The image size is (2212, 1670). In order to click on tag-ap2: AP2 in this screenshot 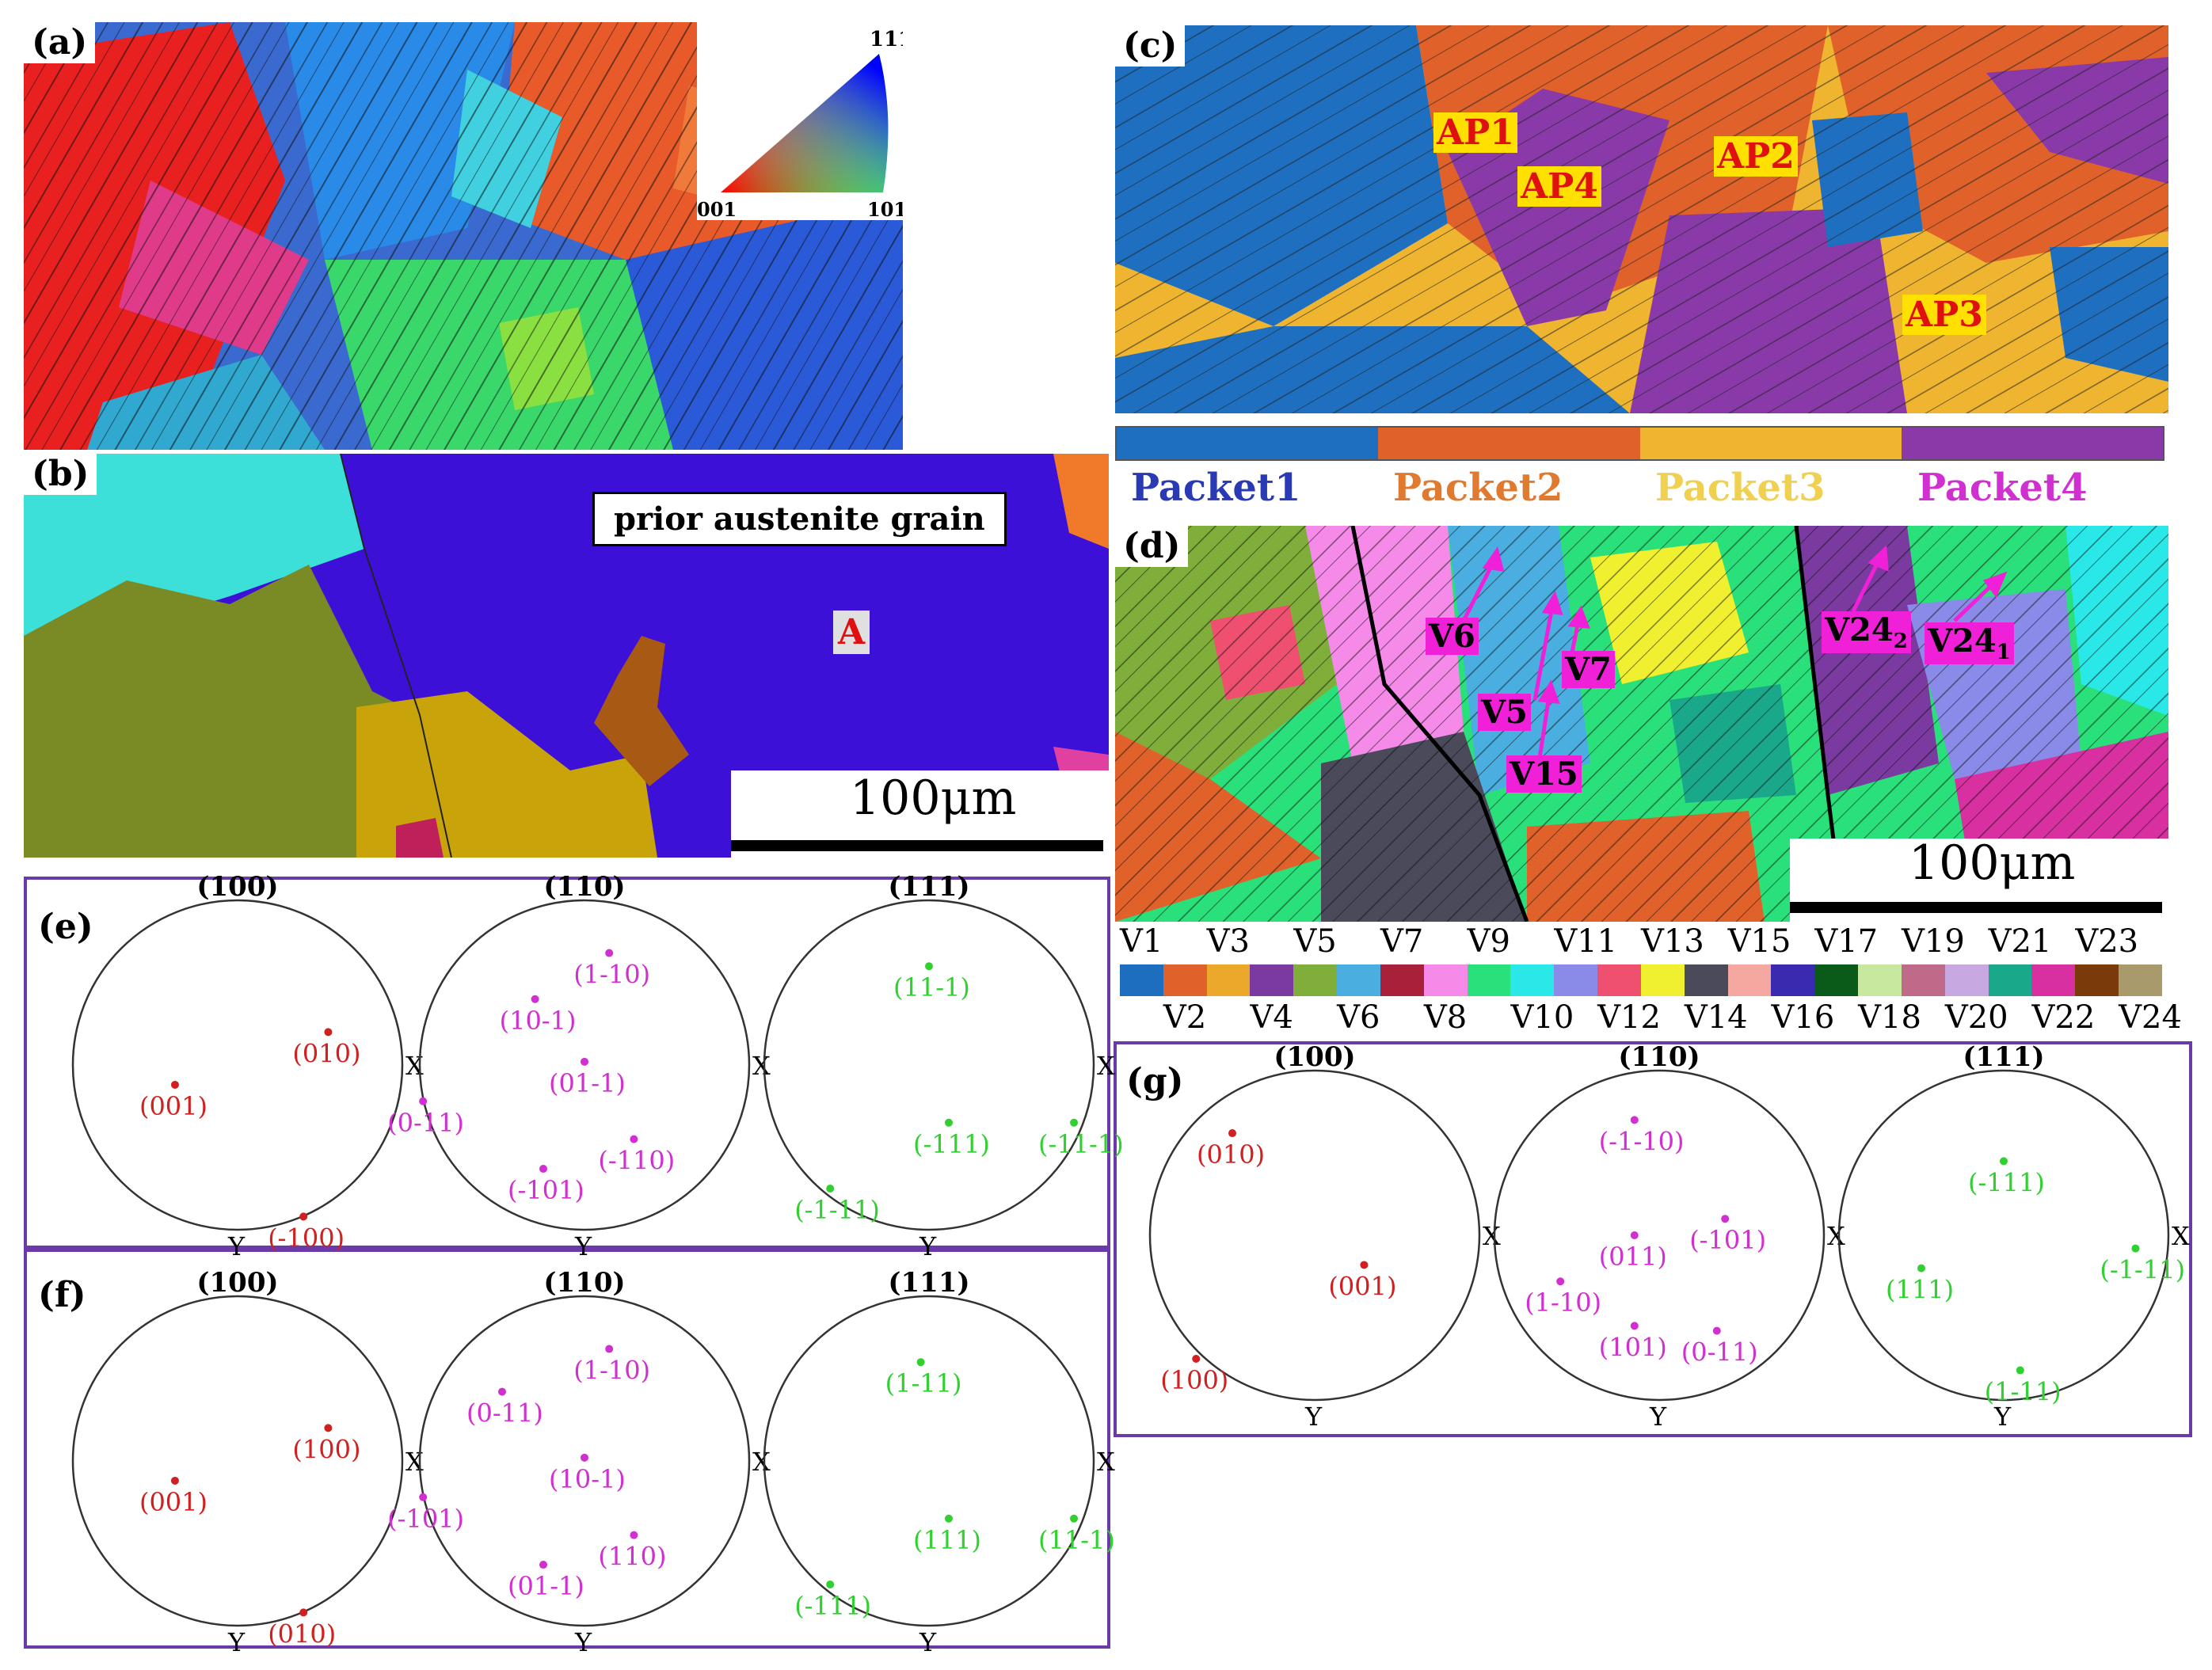, I will do `click(1756, 156)`.